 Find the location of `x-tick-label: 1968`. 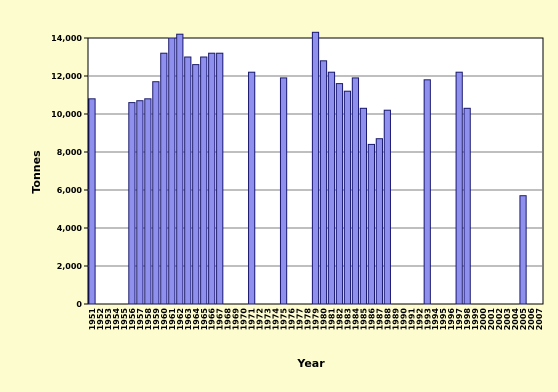

x-tick-label: 1968 is located at coordinates (228, 319).